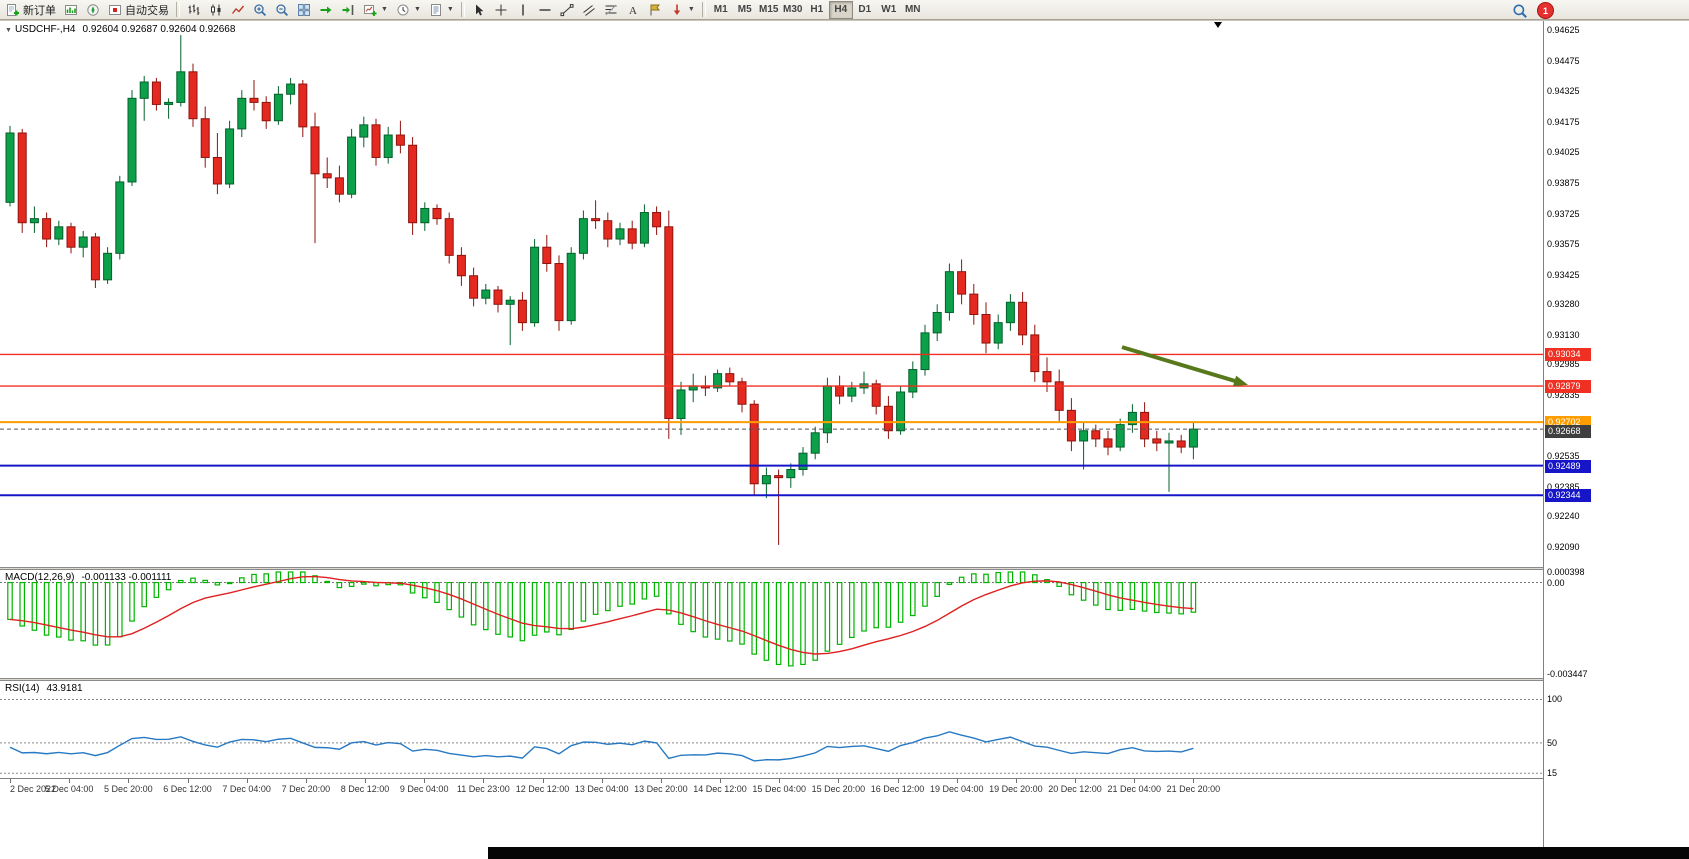  I want to click on macd-chart, so click(771, 619).